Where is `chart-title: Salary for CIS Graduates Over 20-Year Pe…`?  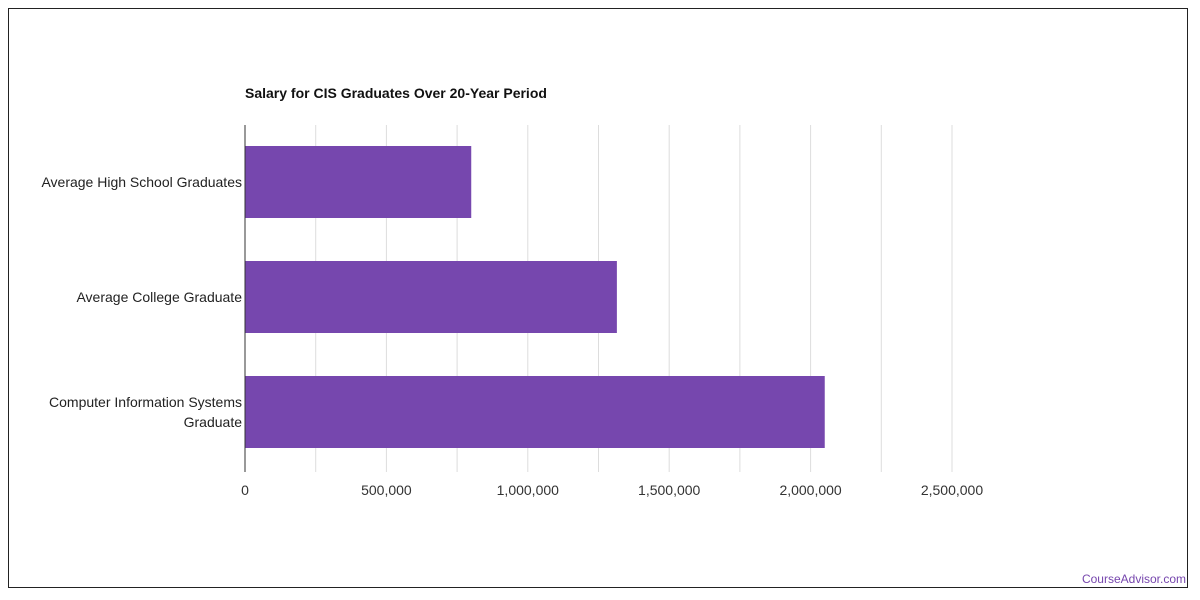
chart-title: Salary for CIS Graduates Over 20-Year Pe… is located at coordinates (396, 93).